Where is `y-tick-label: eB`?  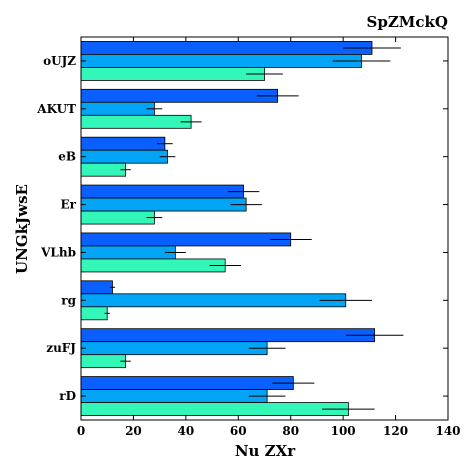 y-tick-label: eB is located at coordinates (67, 157).